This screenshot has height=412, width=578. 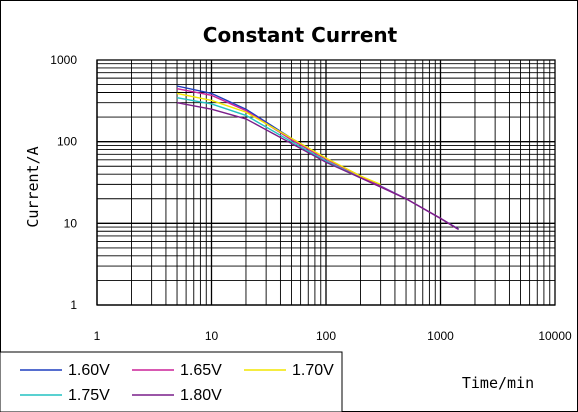 What do you see at coordinates (33, 186) in the screenshot?
I see `y-axis-label: Current/A` at bounding box center [33, 186].